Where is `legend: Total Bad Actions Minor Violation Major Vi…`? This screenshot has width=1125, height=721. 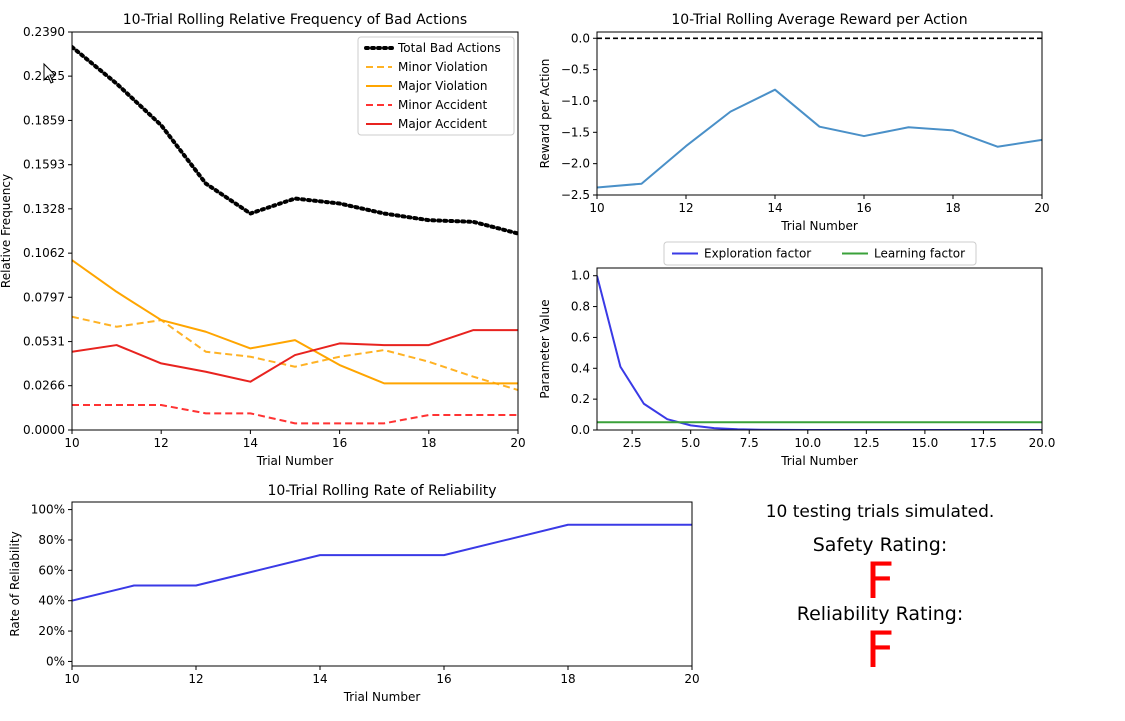
legend: Total Bad Actions Minor Violation Major Vi… is located at coordinates (436, 86).